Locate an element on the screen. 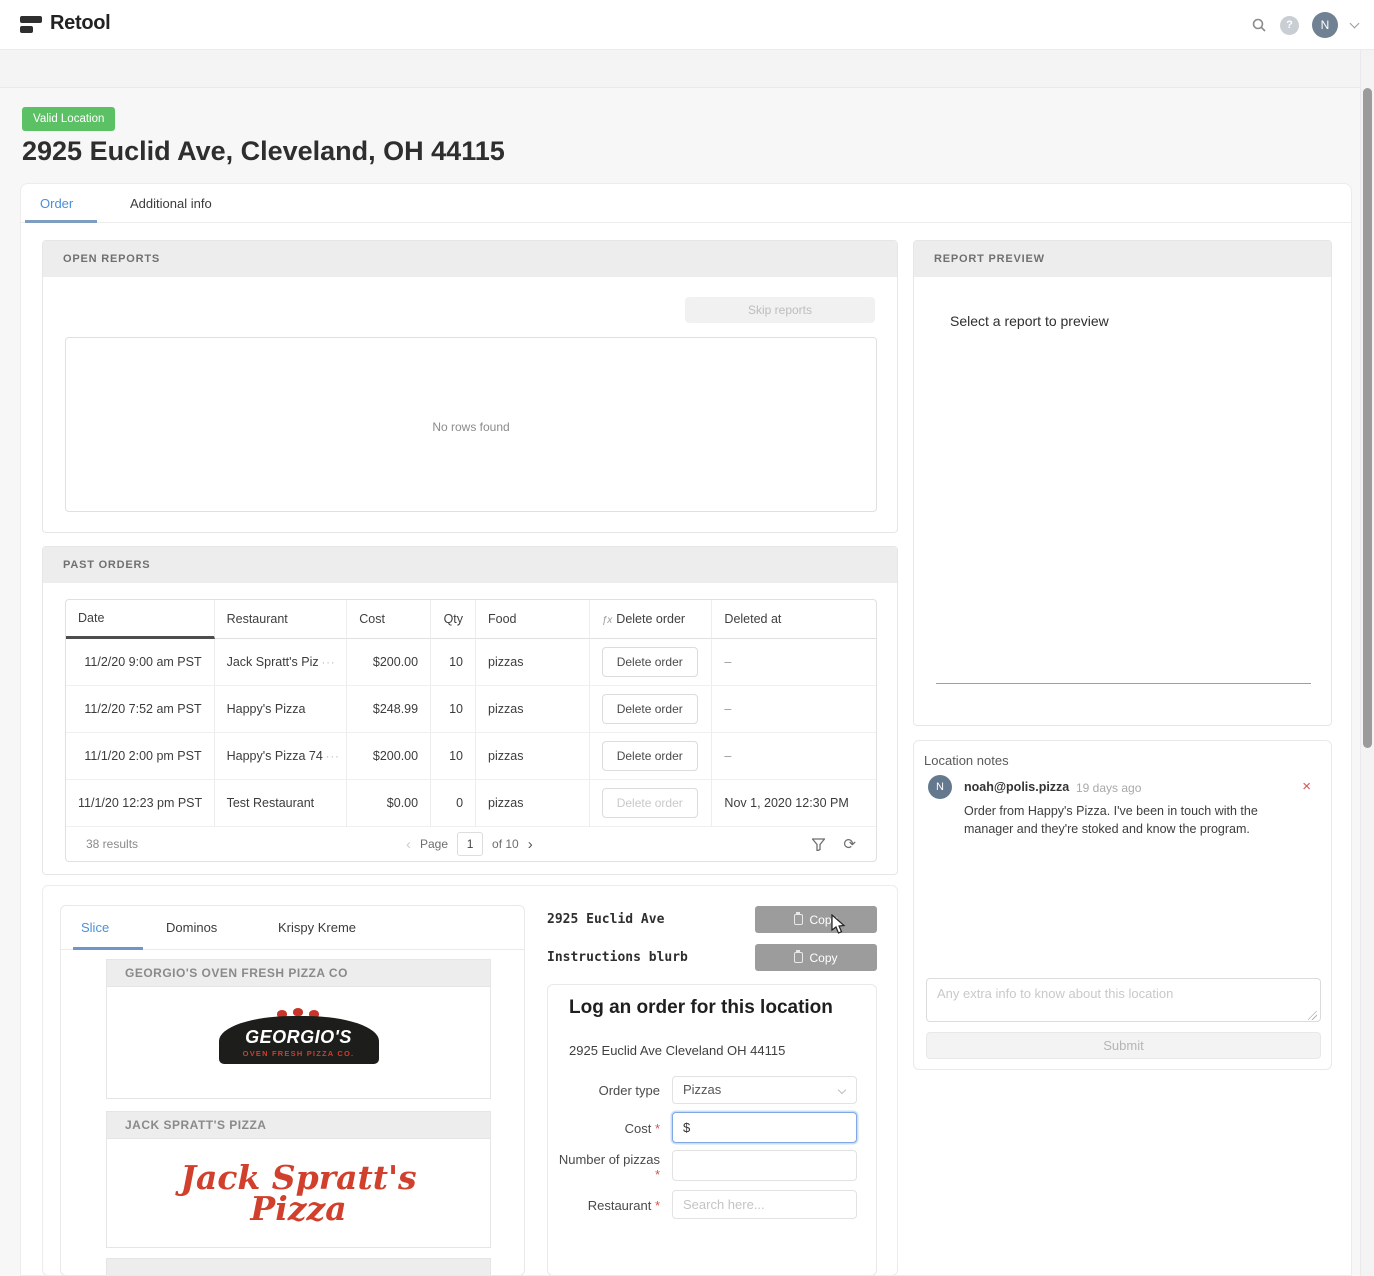  listing-jack-spratts: JACK SPRATT'S PIZZA Jack Spratt's Pizza is located at coordinates (298, 1179).